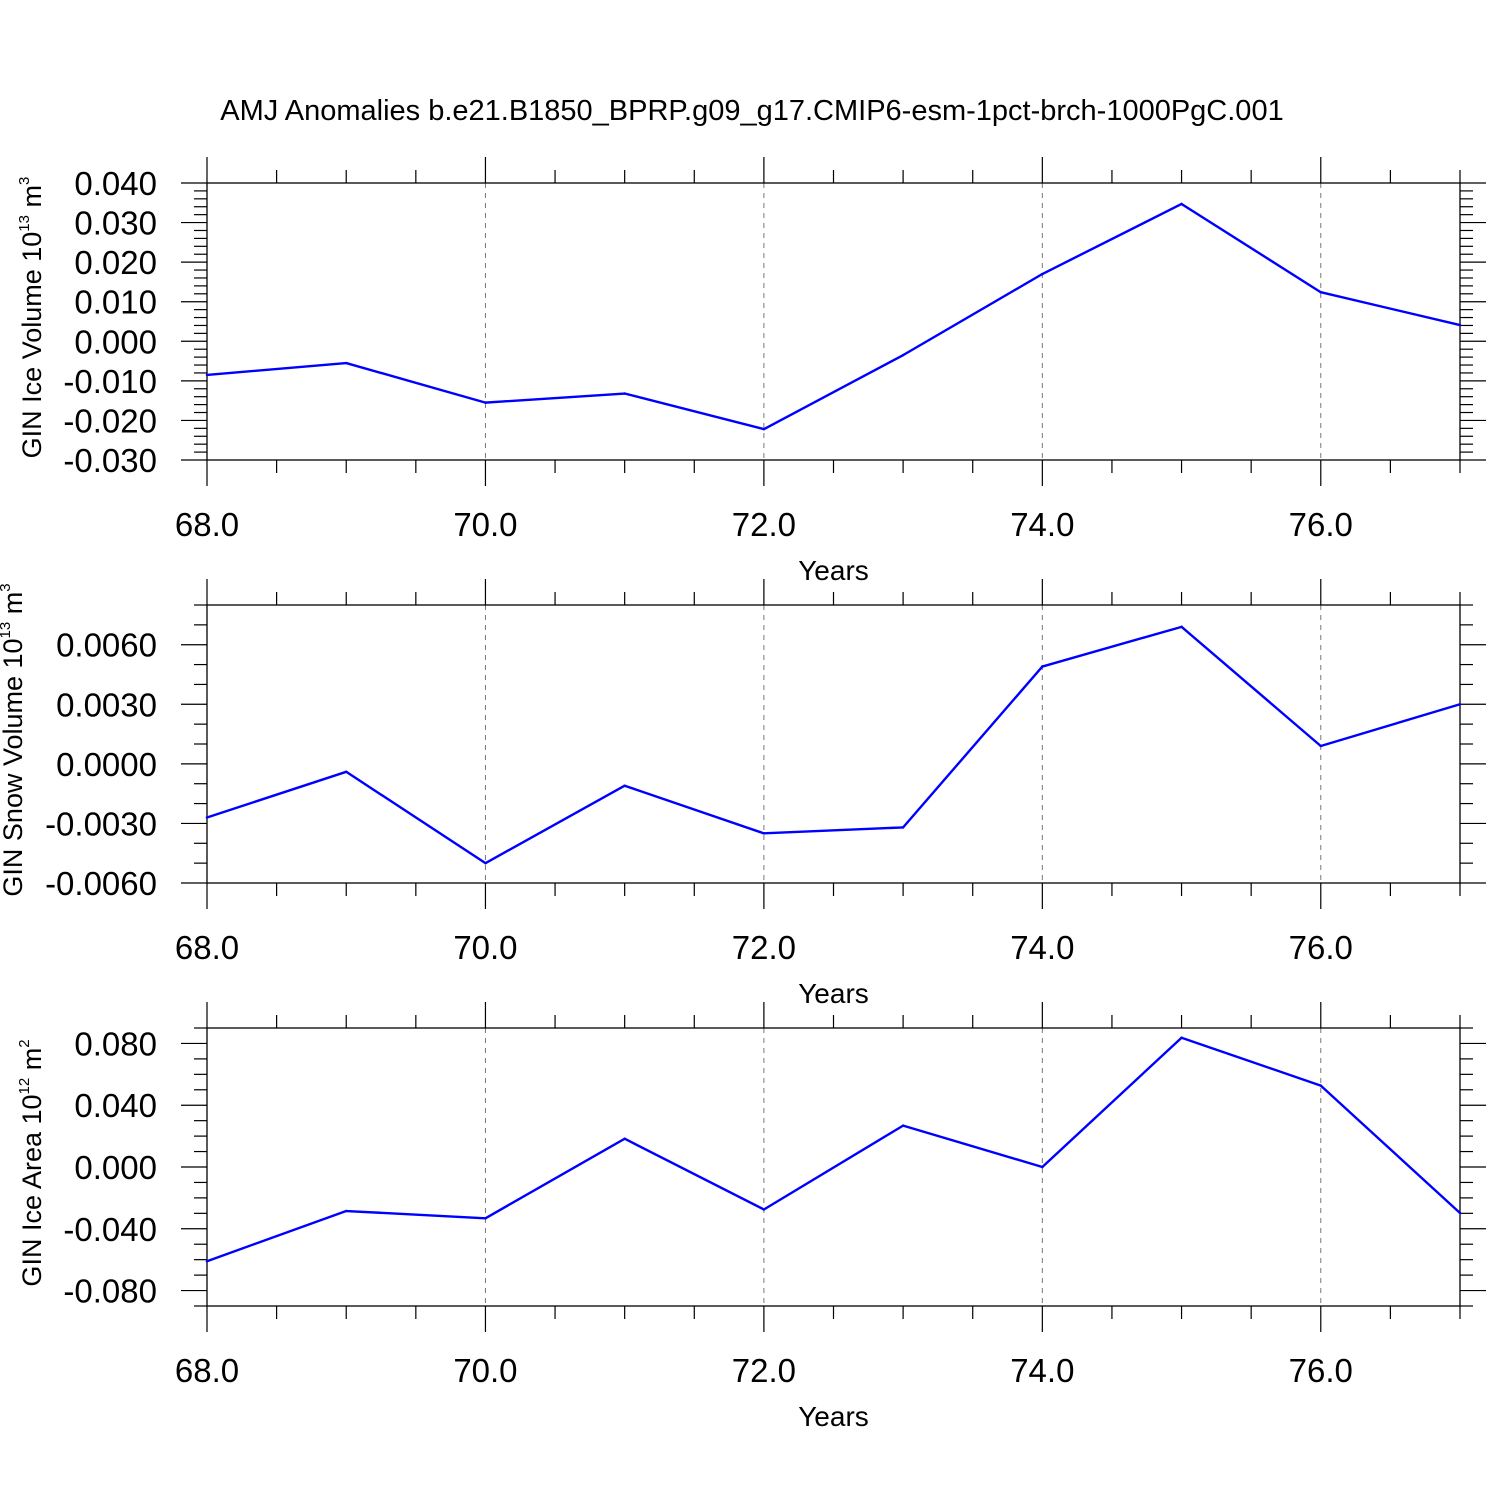  What do you see at coordinates (1321, 1370) in the screenshot?
I see `x-tick-label: 76.0` at bounding box center [1321, 1370].